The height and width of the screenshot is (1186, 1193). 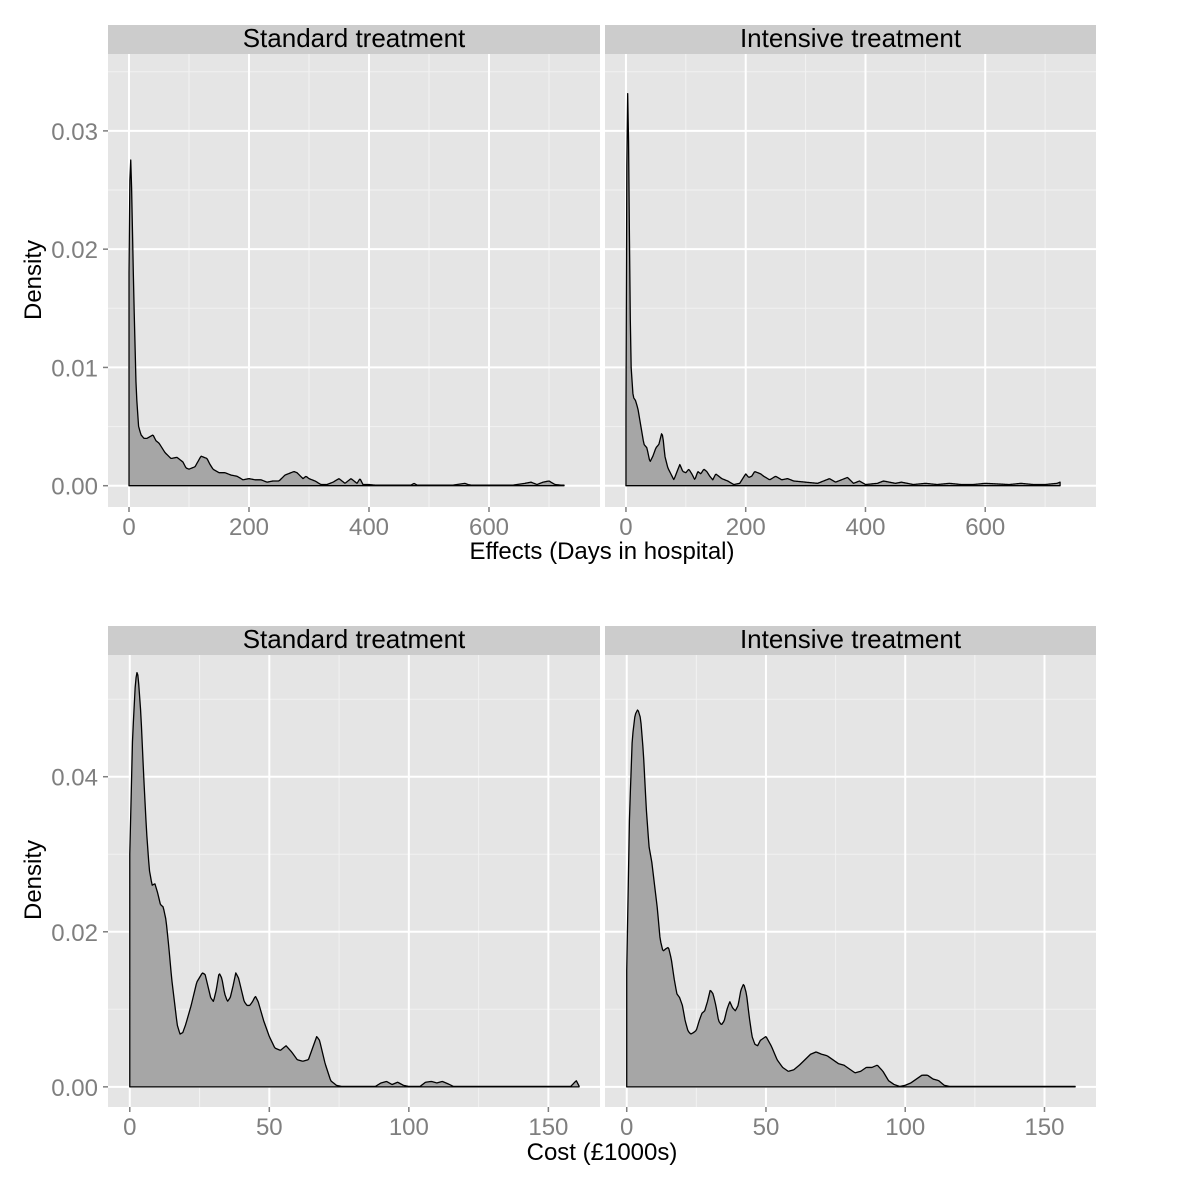 I want to click on x-axis-title: Effects (Days in hospital), so click(x=602, y=551).